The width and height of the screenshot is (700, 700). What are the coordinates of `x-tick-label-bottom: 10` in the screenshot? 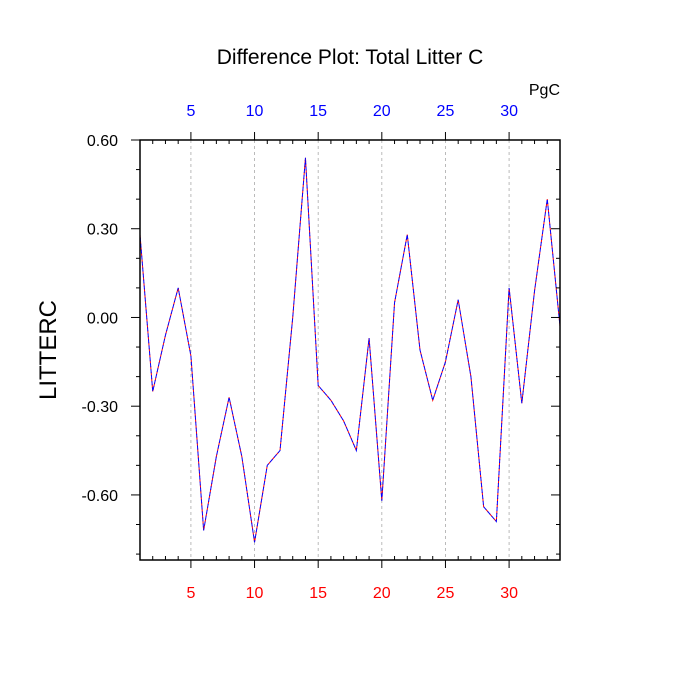 It's located at (255, 593).